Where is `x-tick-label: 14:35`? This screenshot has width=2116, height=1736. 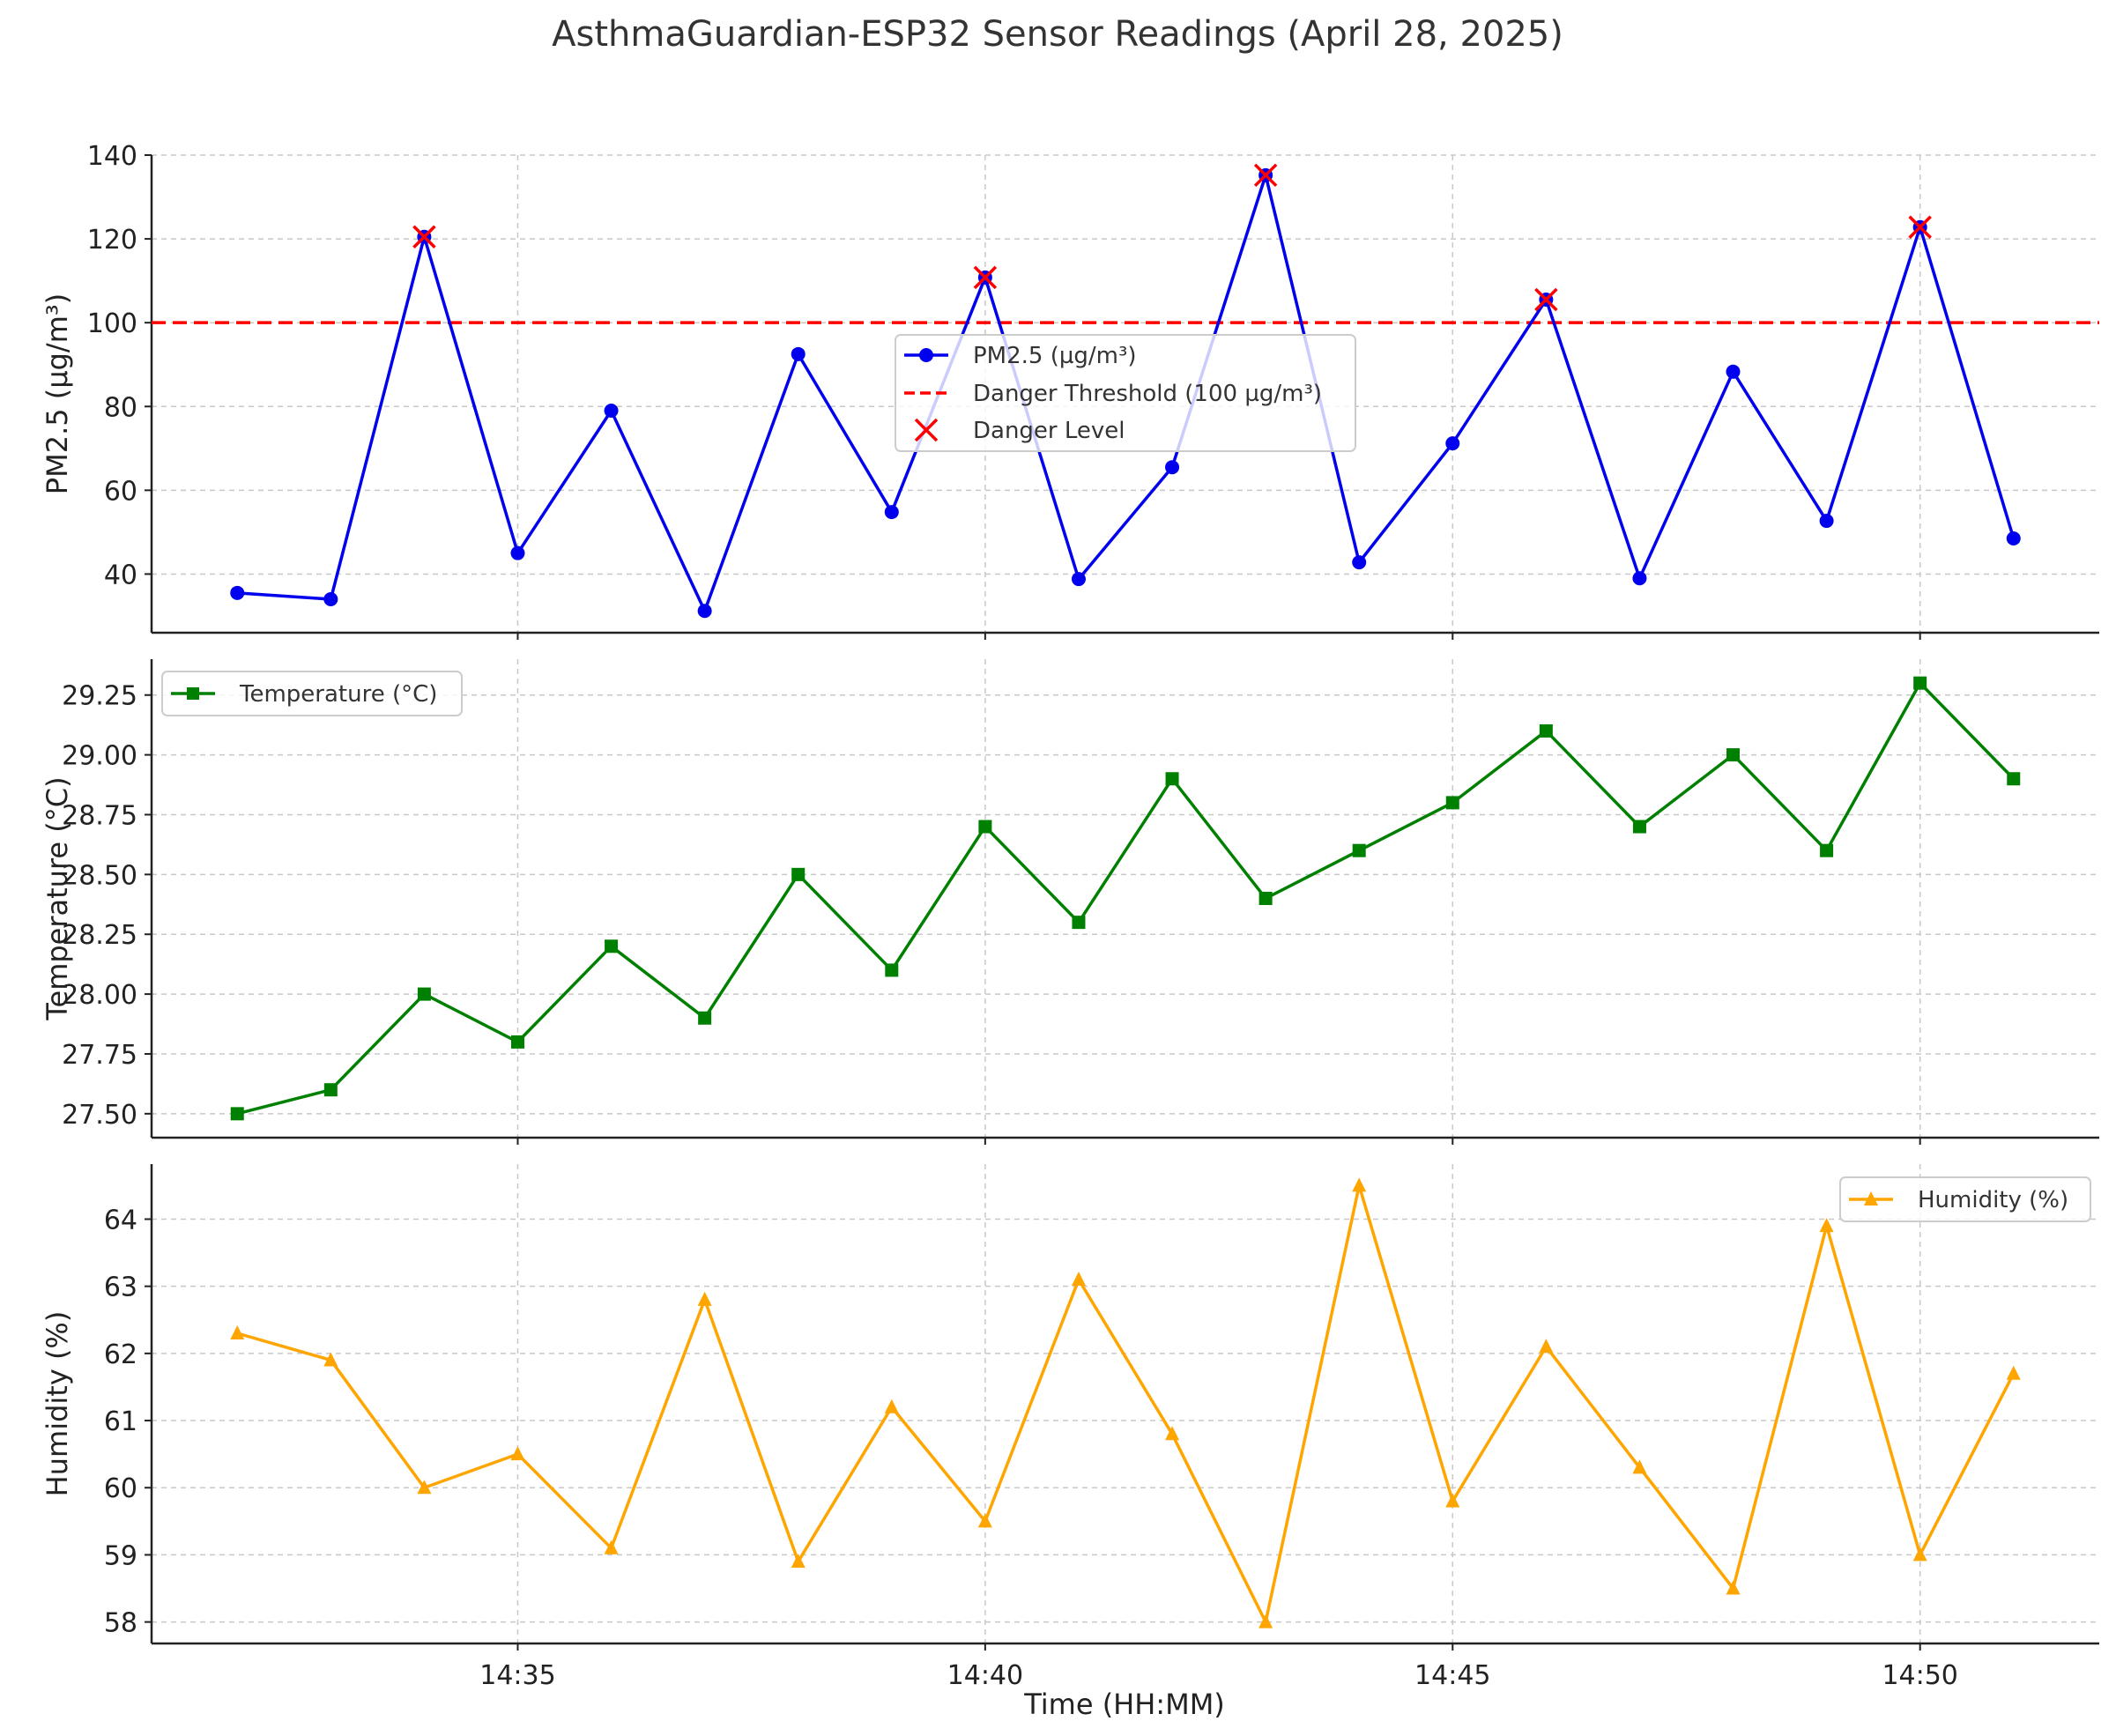
x-tick-label: 14:35 is located at coordinates (517, 1675).